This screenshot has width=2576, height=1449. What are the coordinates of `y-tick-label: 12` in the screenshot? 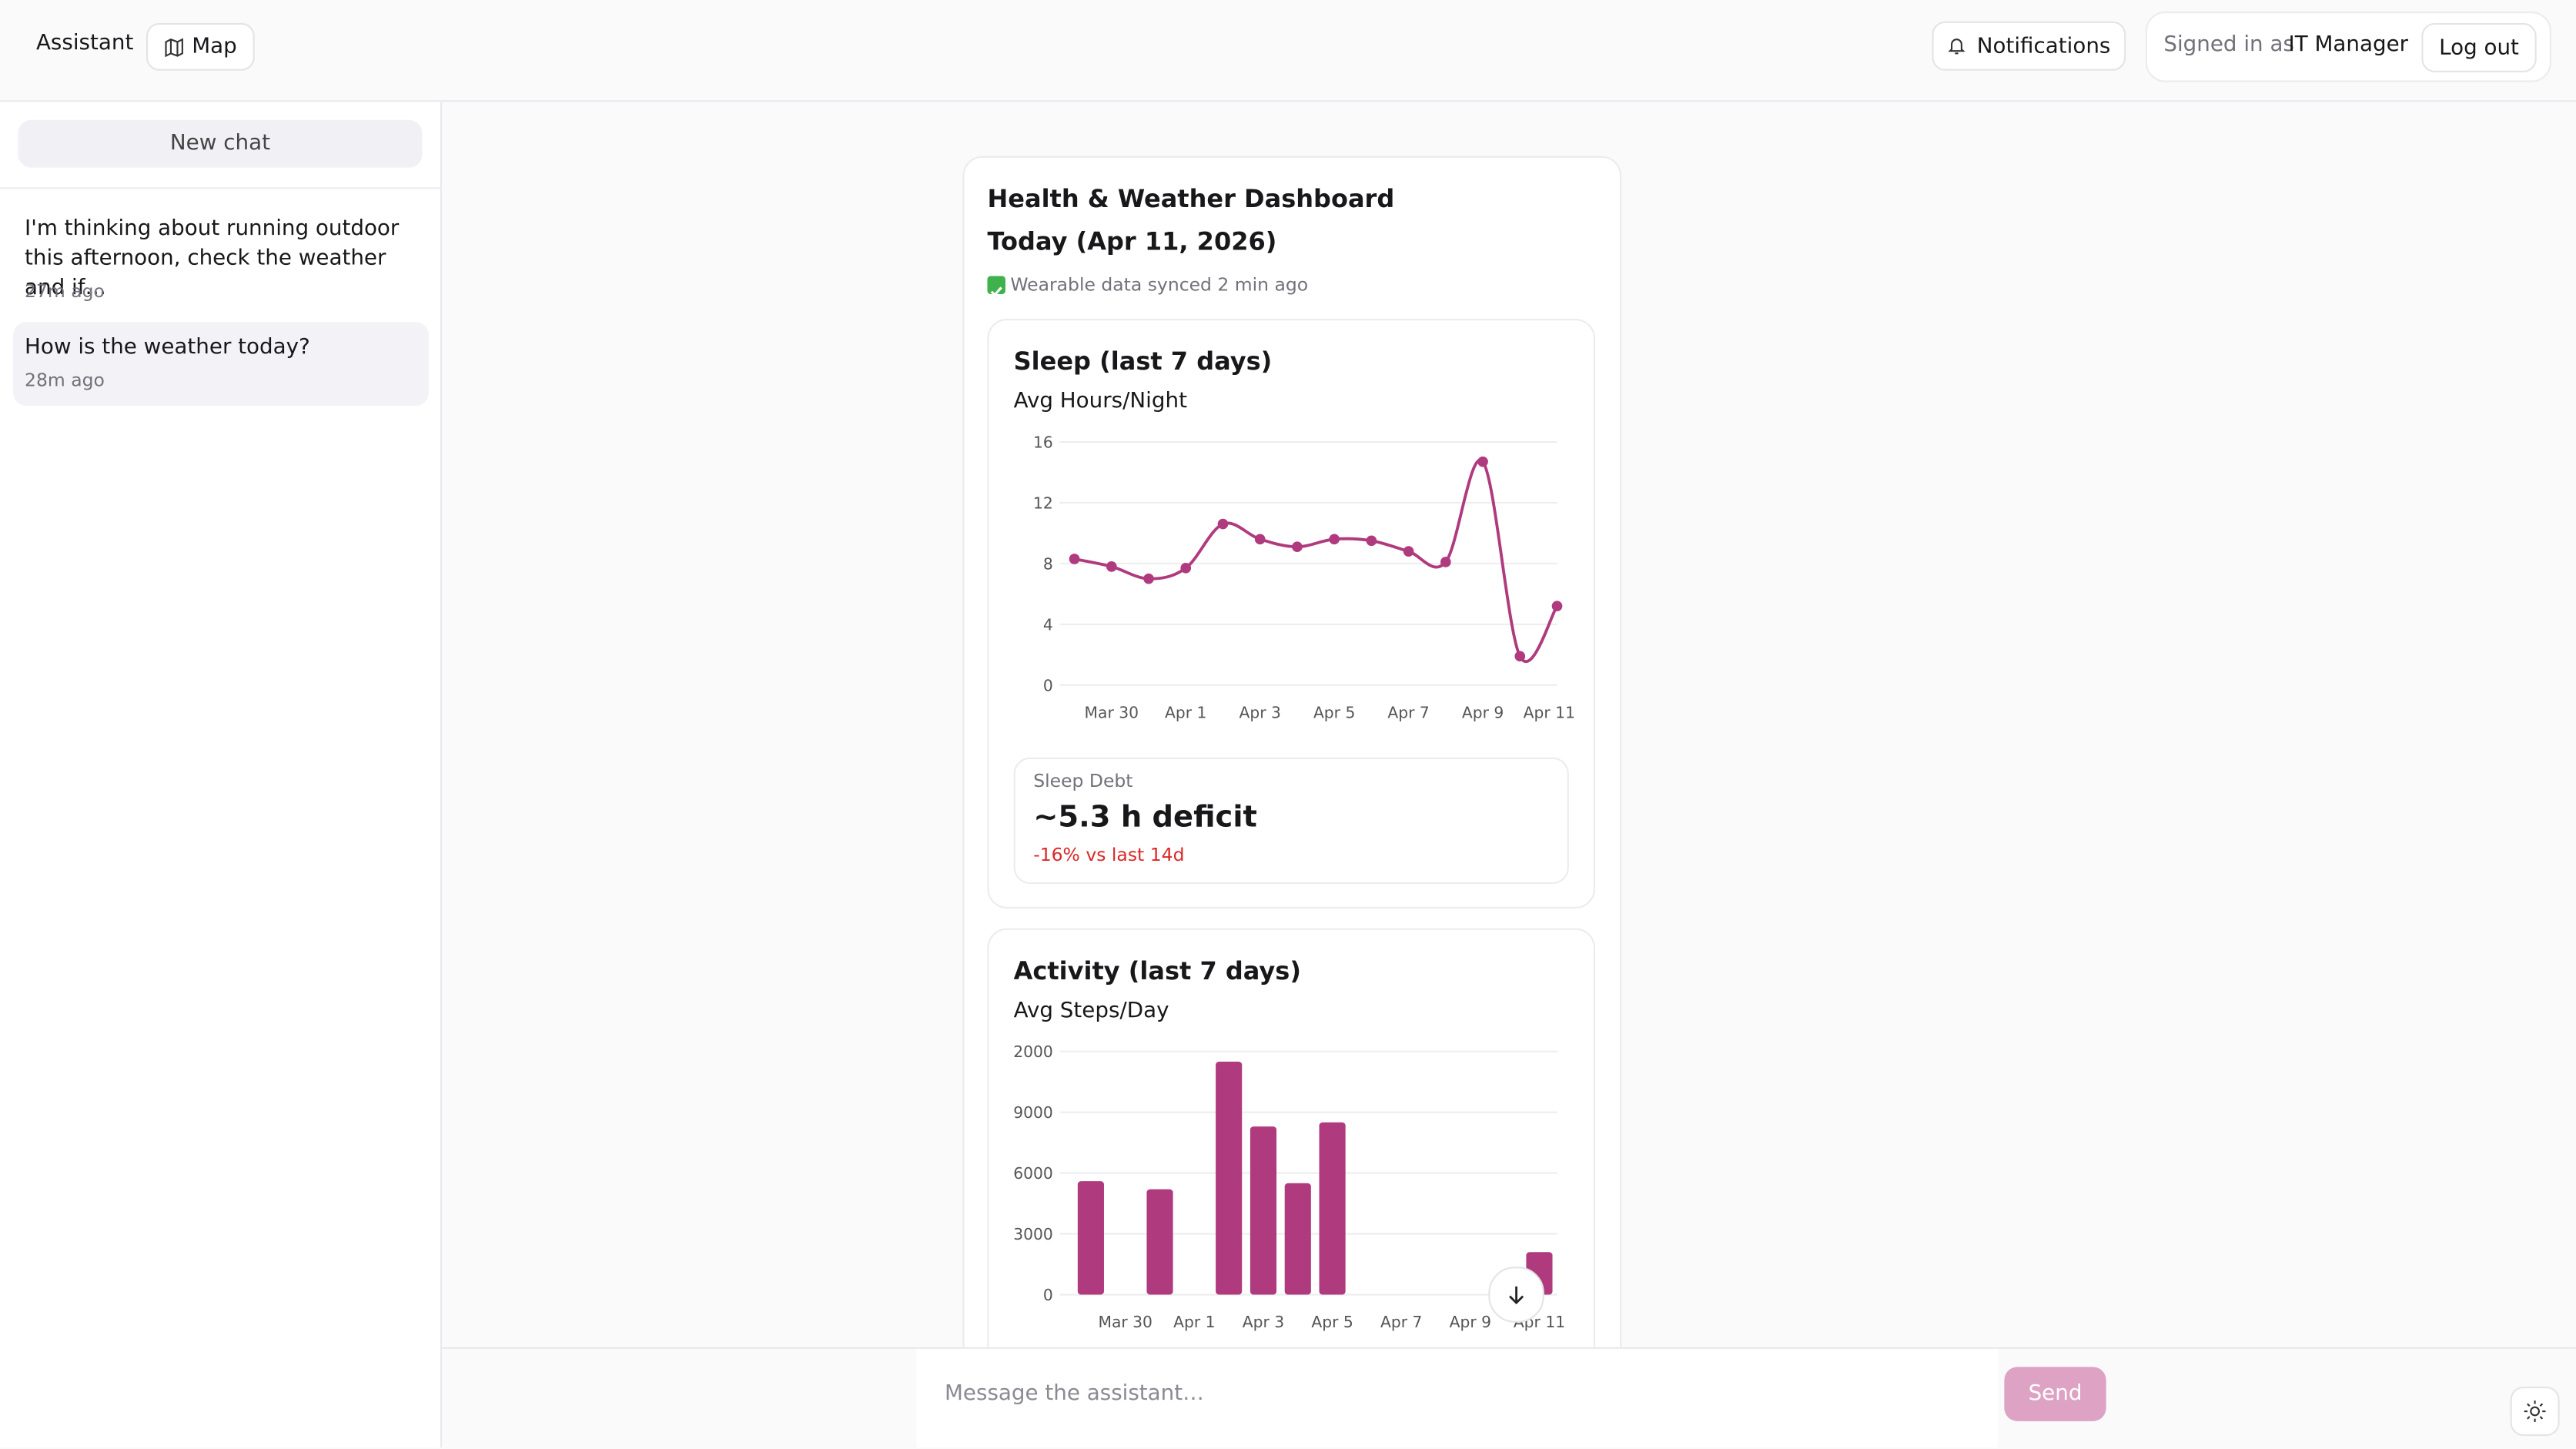 It's located at (1043, 503).